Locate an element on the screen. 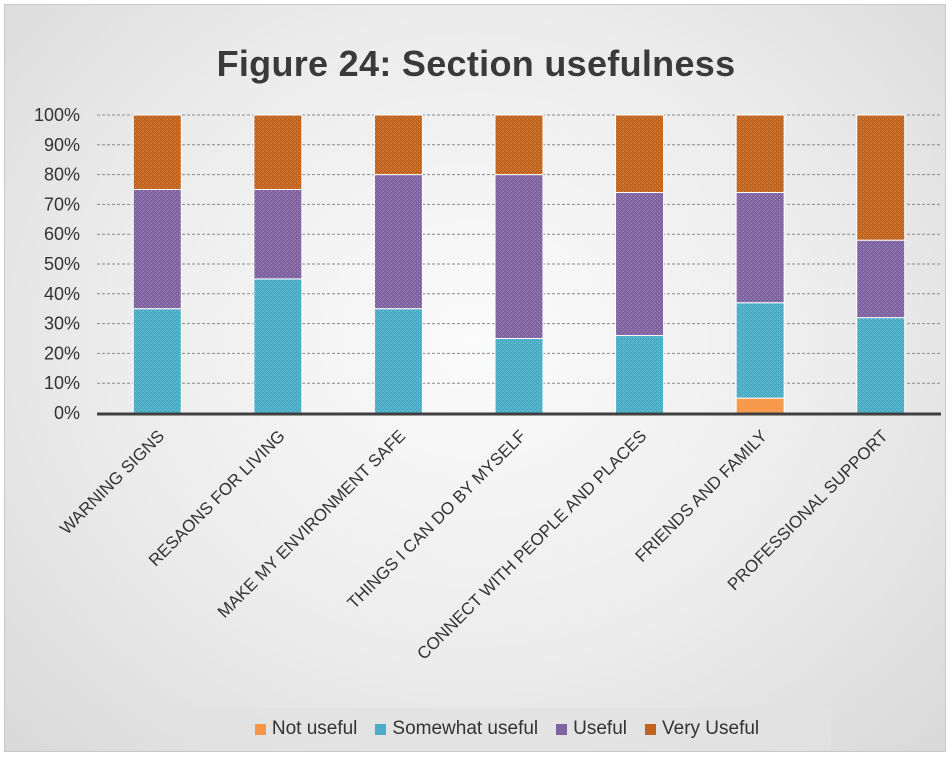 The width and height of the screenshot is (952, 758). y-tick-label: 0% is located at coordinates (67, 413).